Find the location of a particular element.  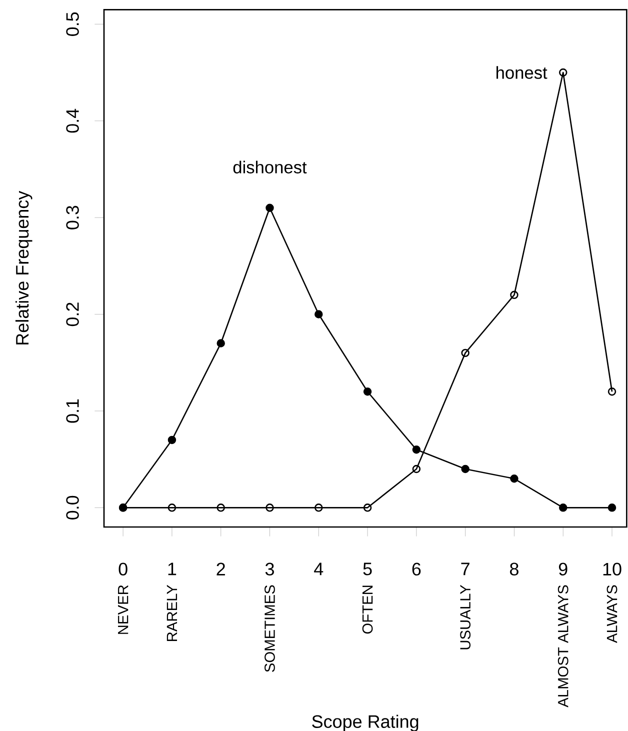

x-tick-label: OFTEN is located at coordinates (367, 610).